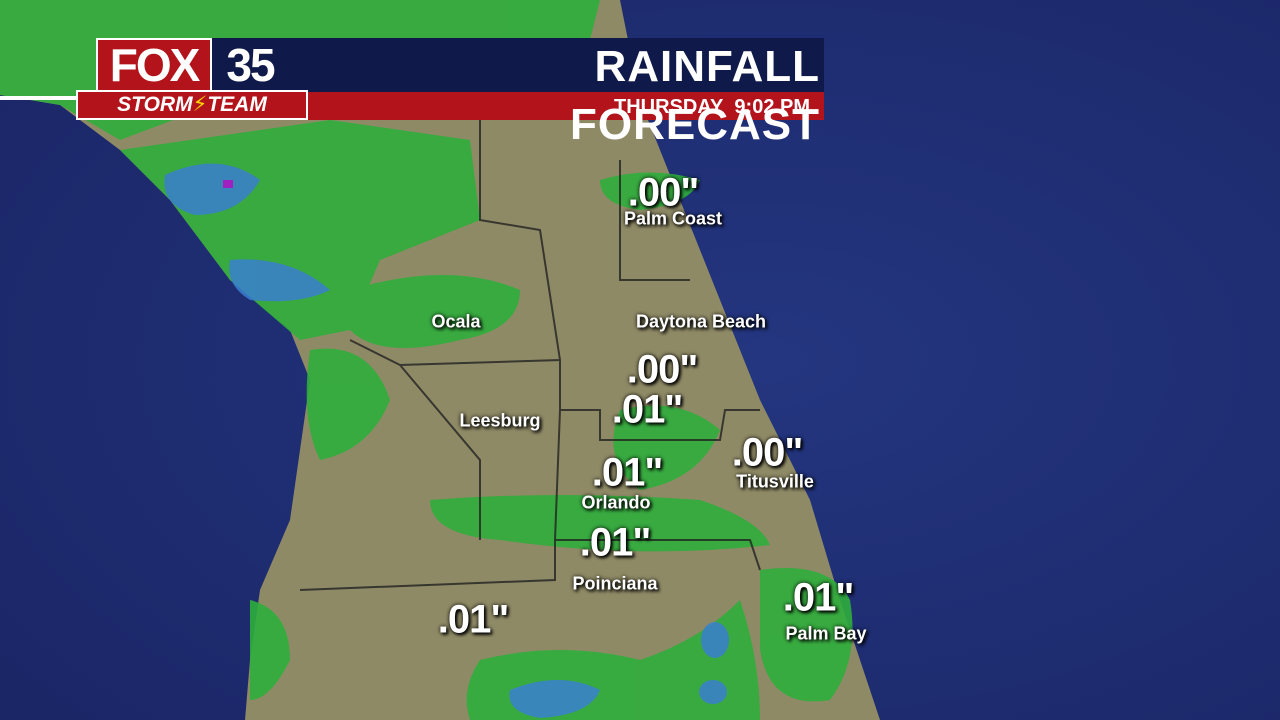 The height and width of the screenshot is (720, 1280). Describe the element at coordinates (518, 65) in the screenshot. I see `title-bar` at that location.